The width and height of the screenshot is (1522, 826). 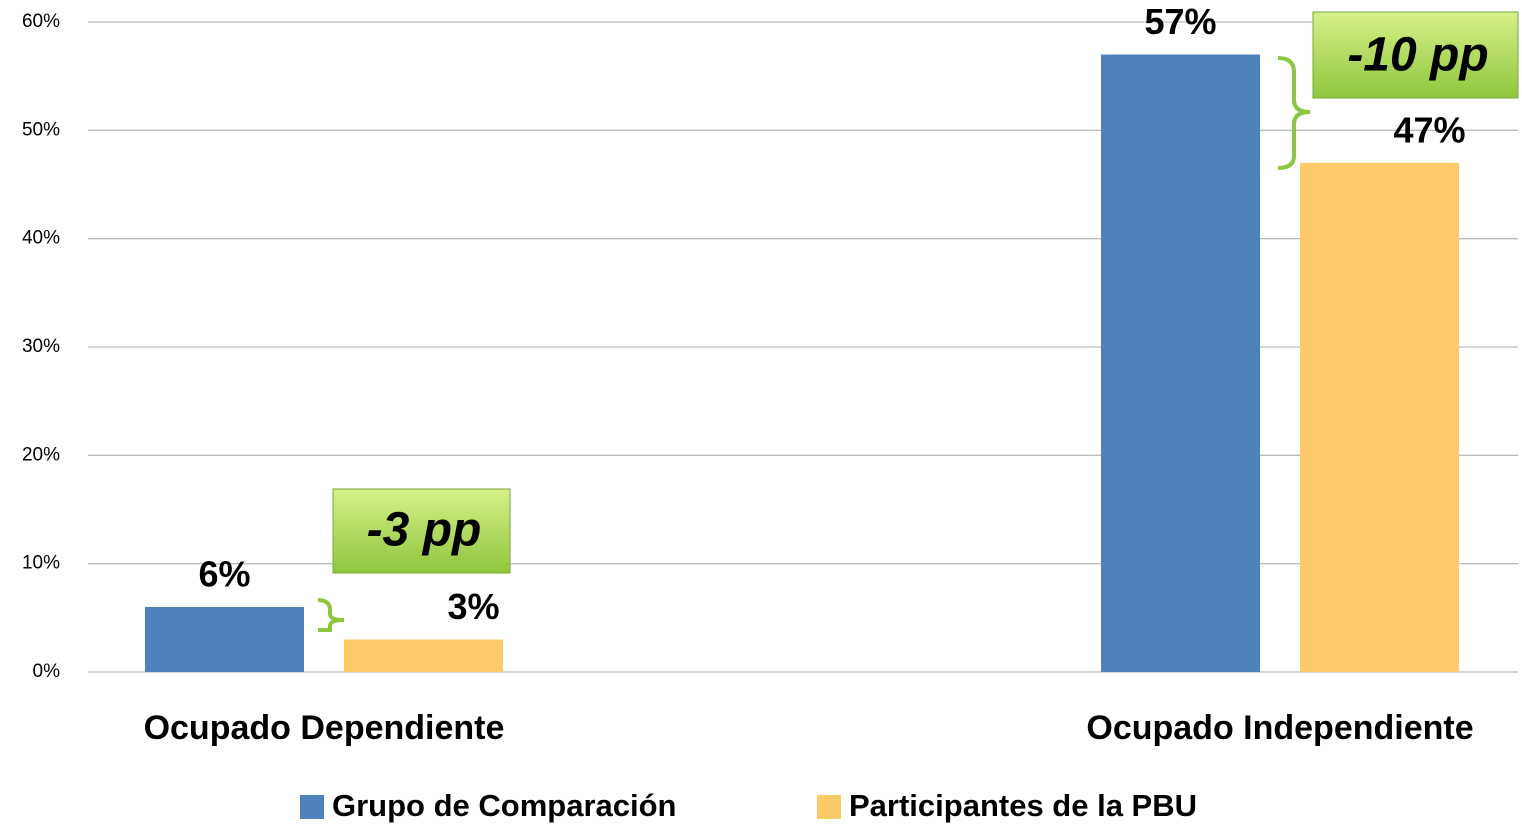 What do you see at coordinates (1180, 21) in the screenshot?
I see `data-label: 57%` at bounding box center [1180, 21].